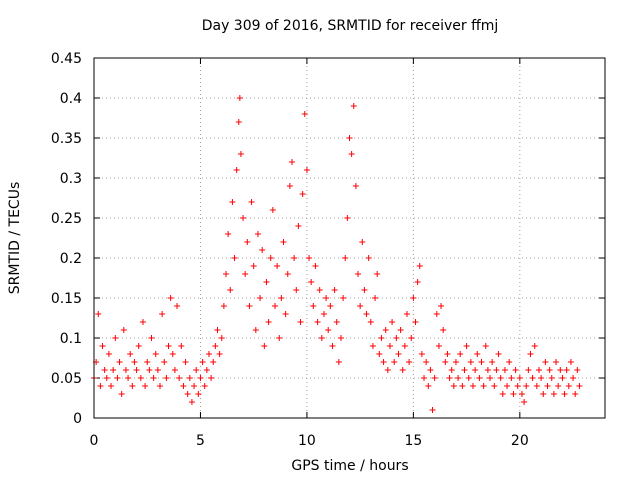  I want to click on y-tick-label: 0.4, so click(71, 99).